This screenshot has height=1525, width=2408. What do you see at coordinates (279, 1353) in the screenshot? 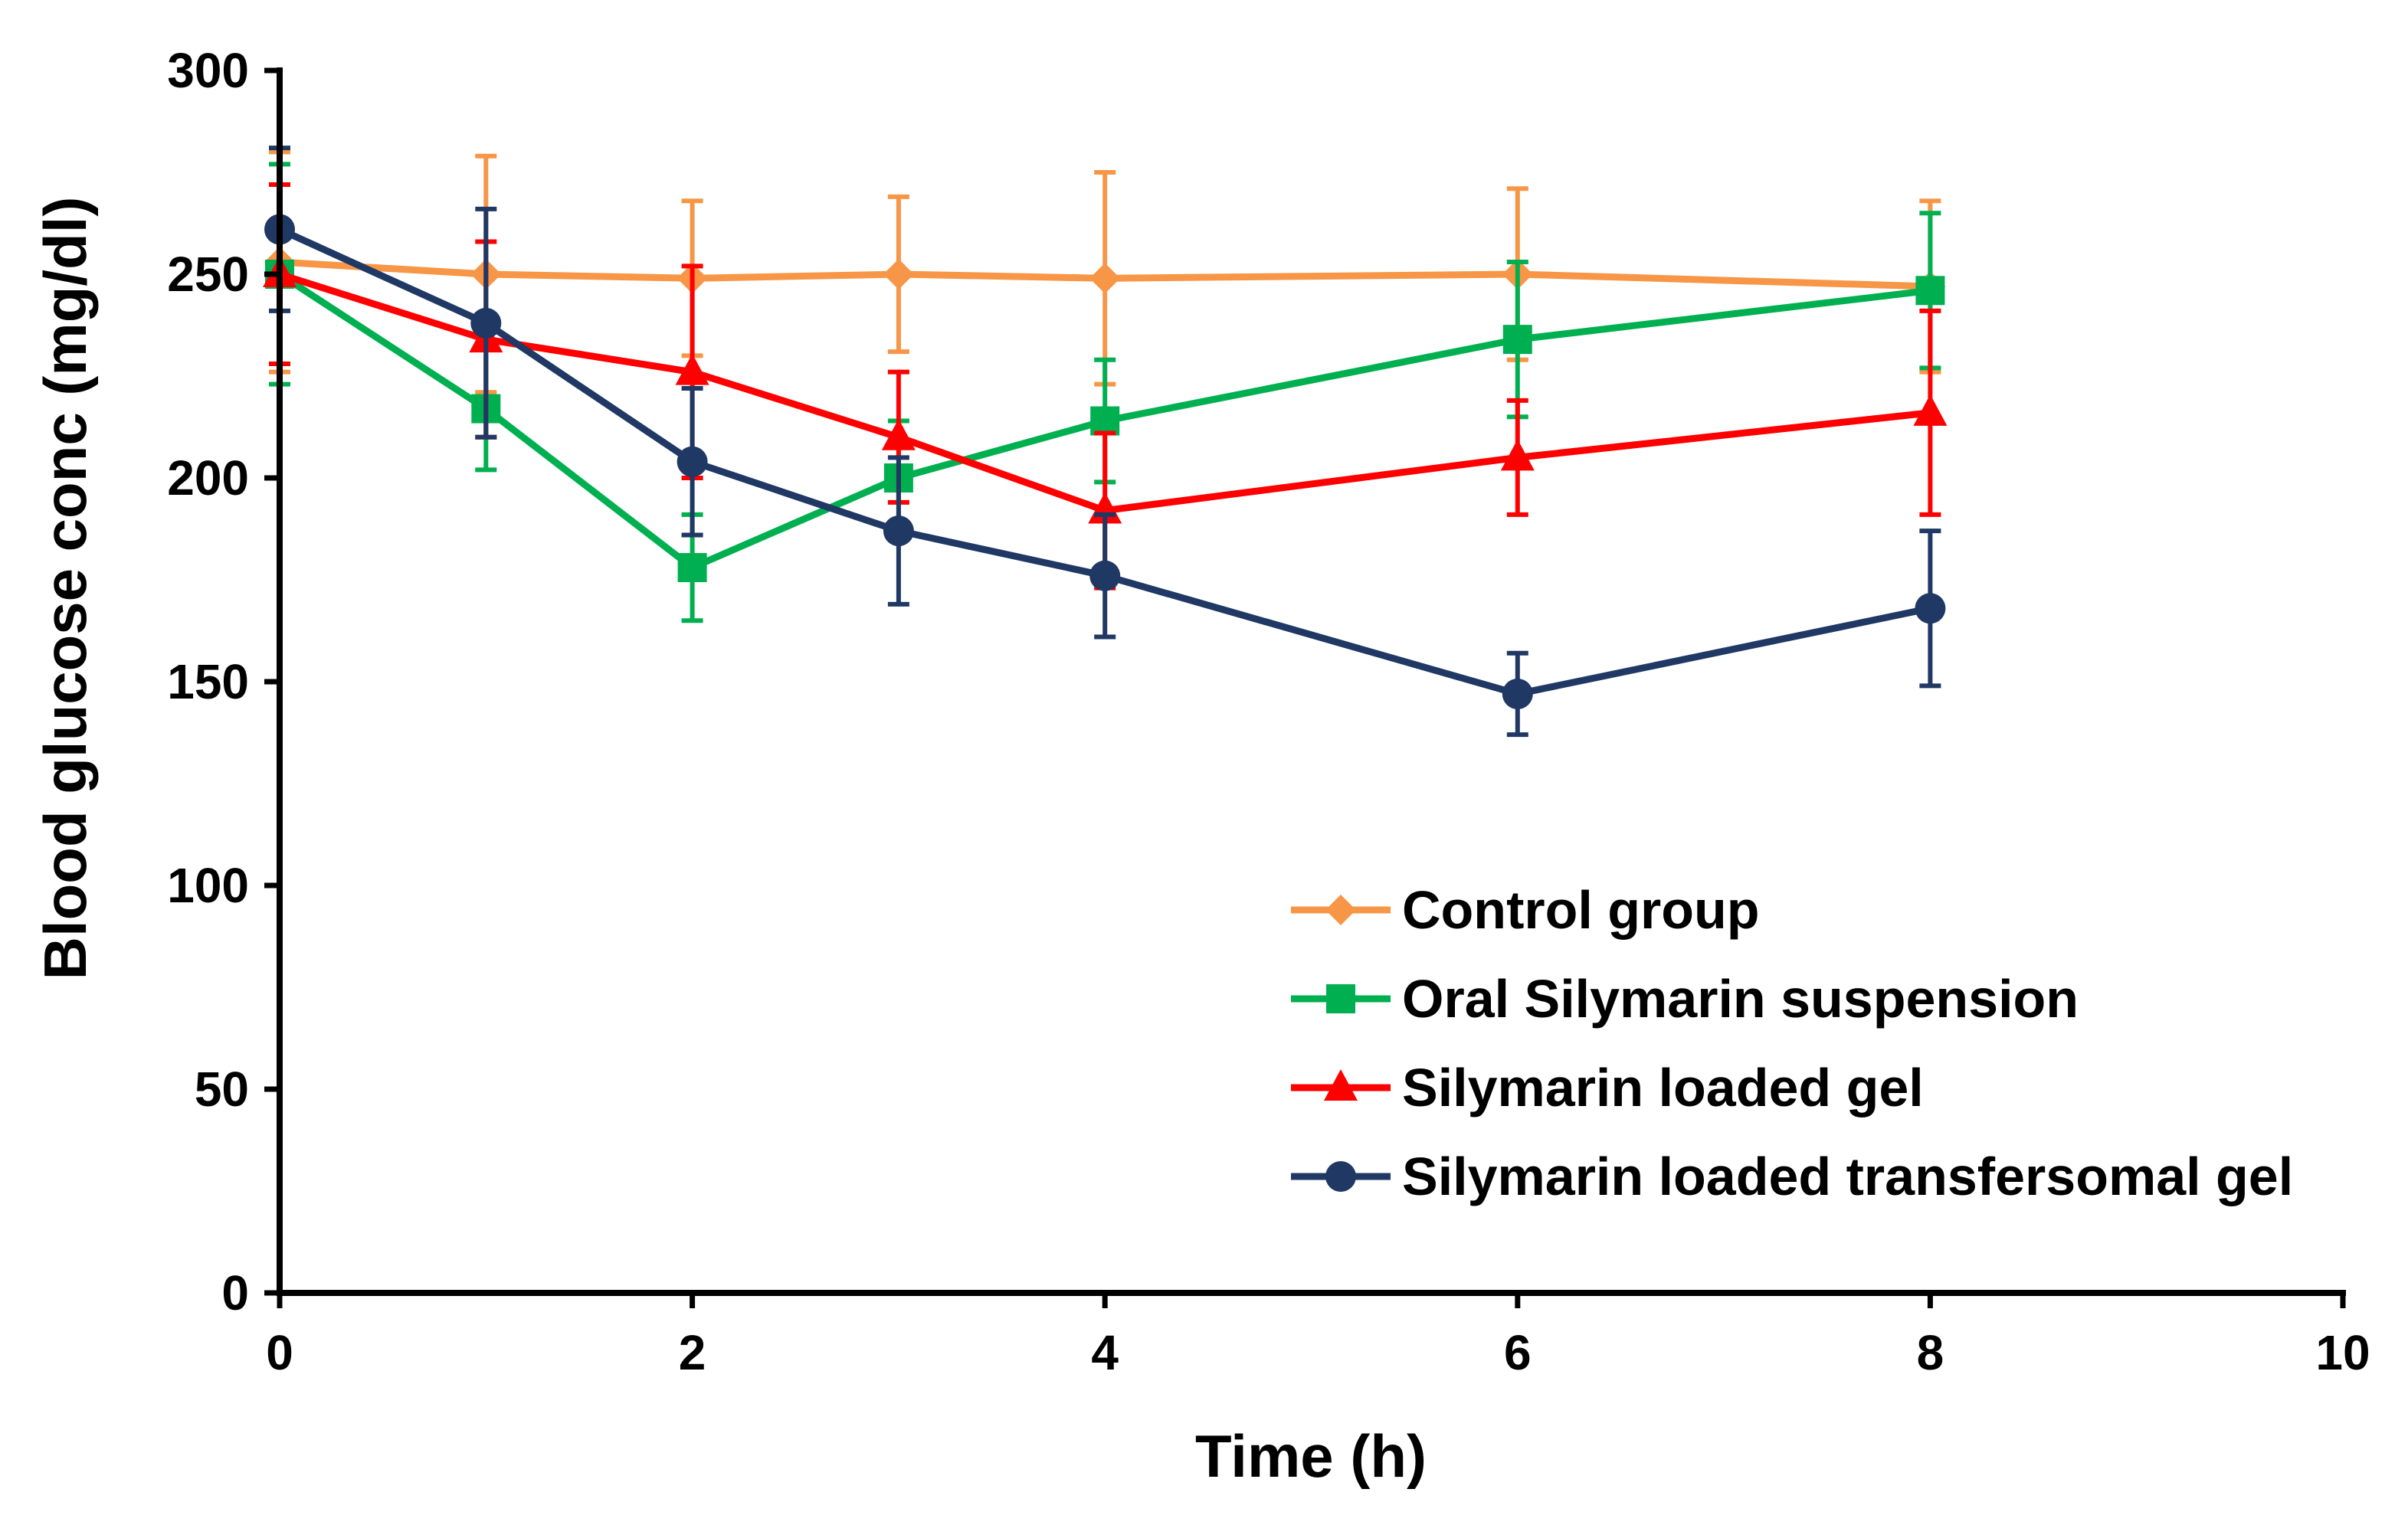
I see `x-tick-label: 0` at bounding box center [279, 1353].